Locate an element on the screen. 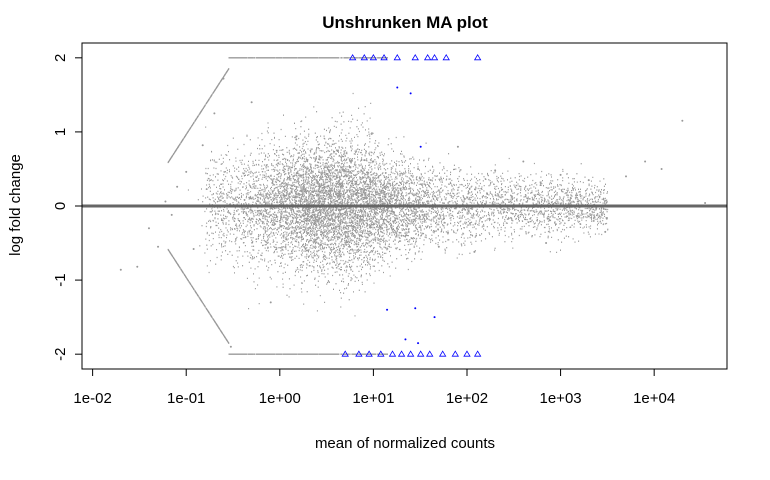 This screenshot has height=480, width=770. x-tick-label: 1e-02 is located at coordinates (92, 398).